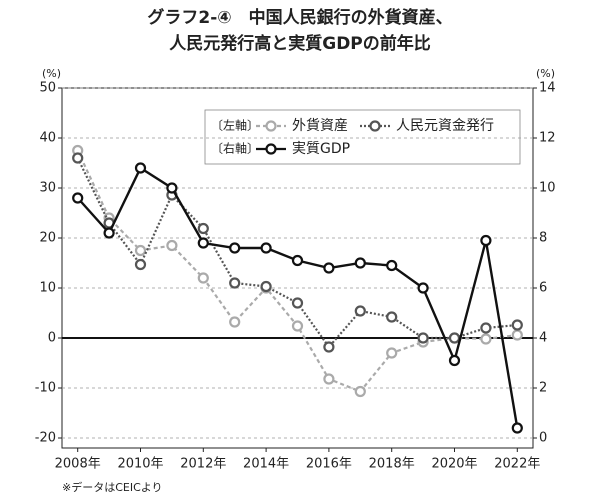 Image resolution: width=600 pixels, height=504 pixels. I want to click on y-tick-label: 50, so click(47, 88).